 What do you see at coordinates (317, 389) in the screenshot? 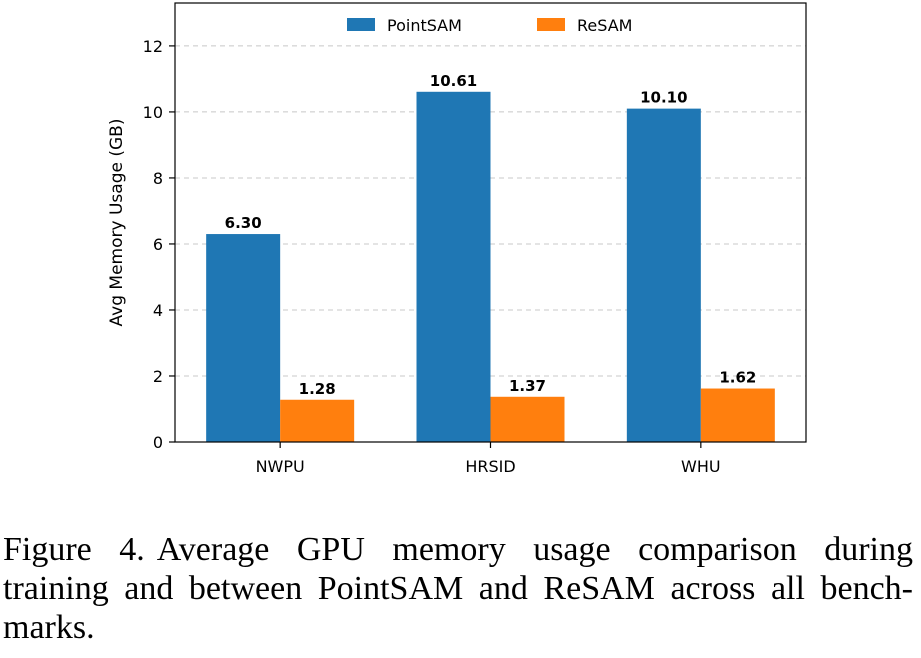
I see `data-label: 1.28` at bounding box center [317, 389].